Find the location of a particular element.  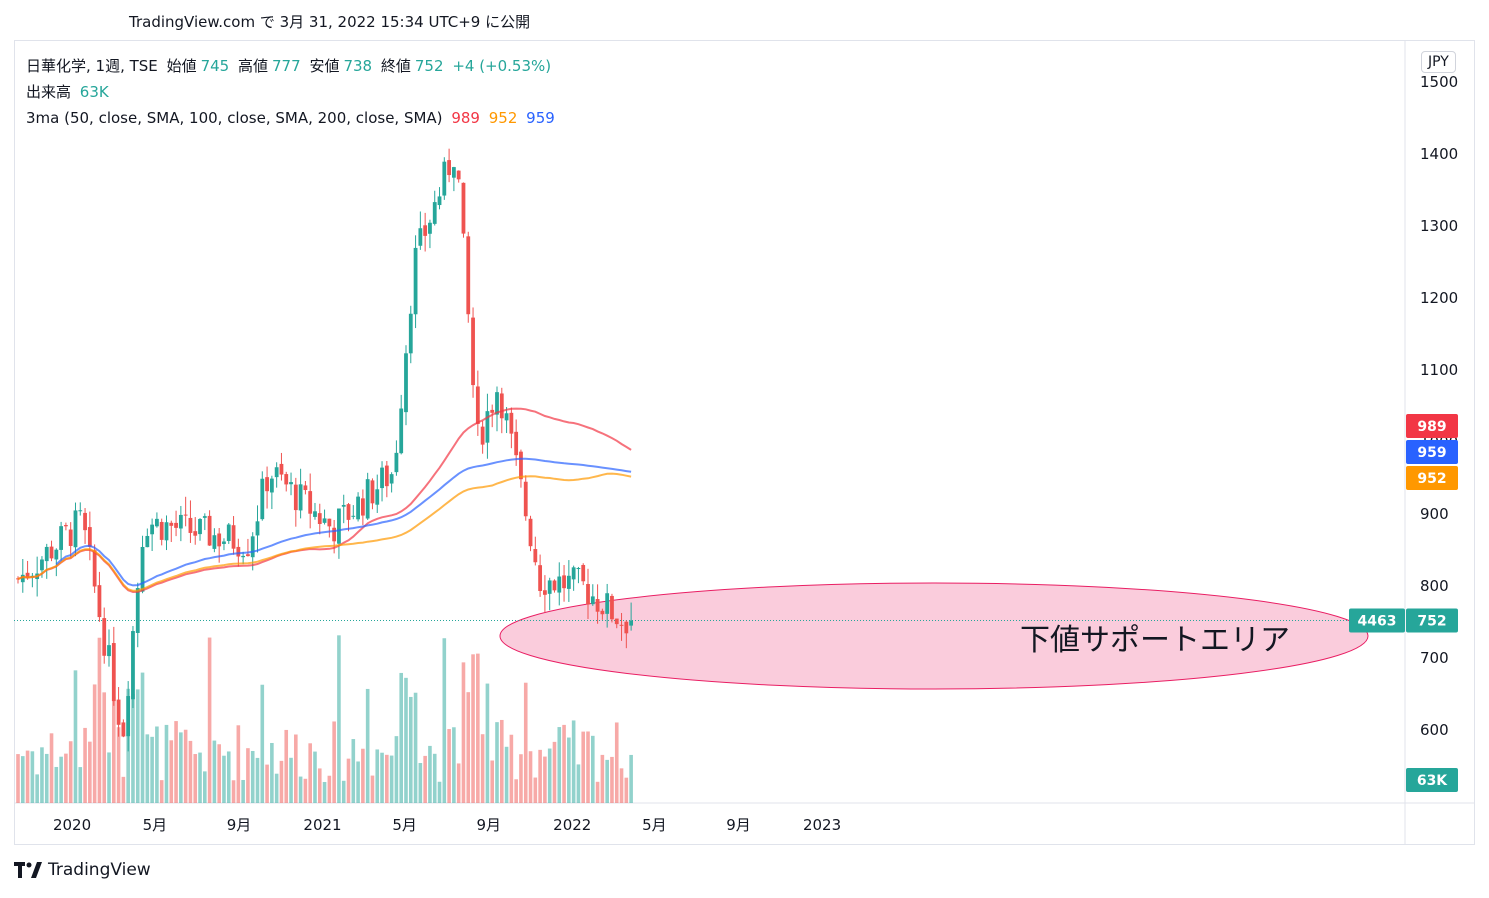

price-badge-label: 989 is located at coordinates (1431, 427).